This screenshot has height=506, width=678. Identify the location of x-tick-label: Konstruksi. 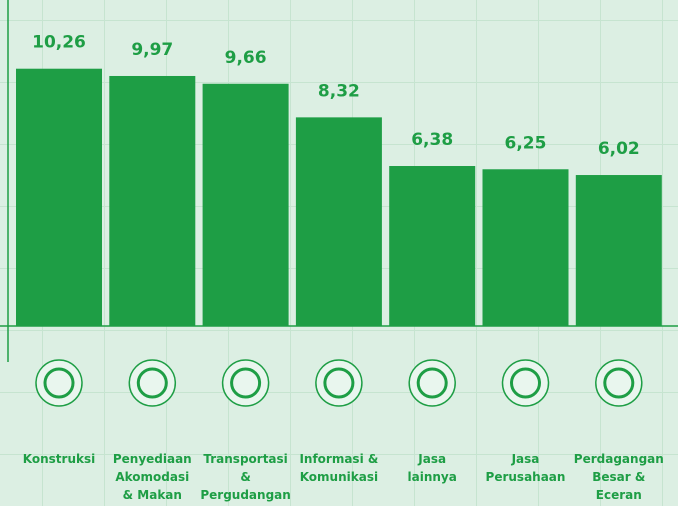
(59, 459).